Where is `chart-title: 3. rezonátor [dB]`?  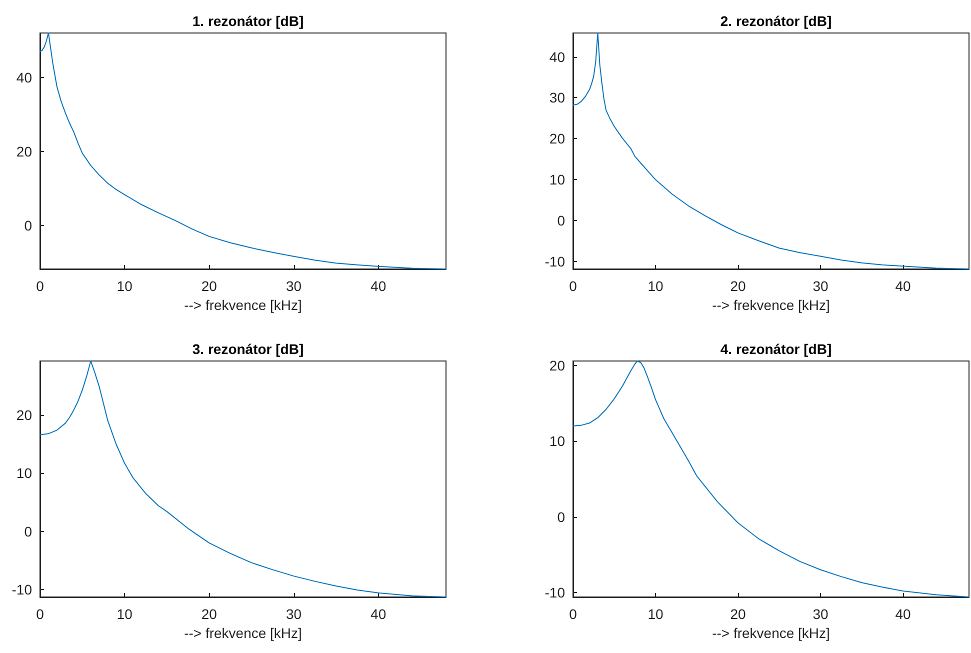 chart-title: 3. rezonátor [dB] is located at coordinates (248, 349).